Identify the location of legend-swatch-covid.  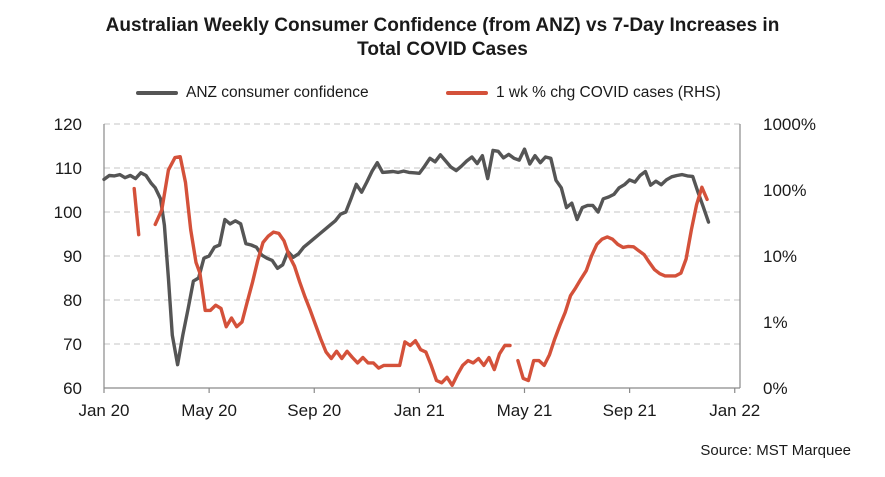
(467, 93).